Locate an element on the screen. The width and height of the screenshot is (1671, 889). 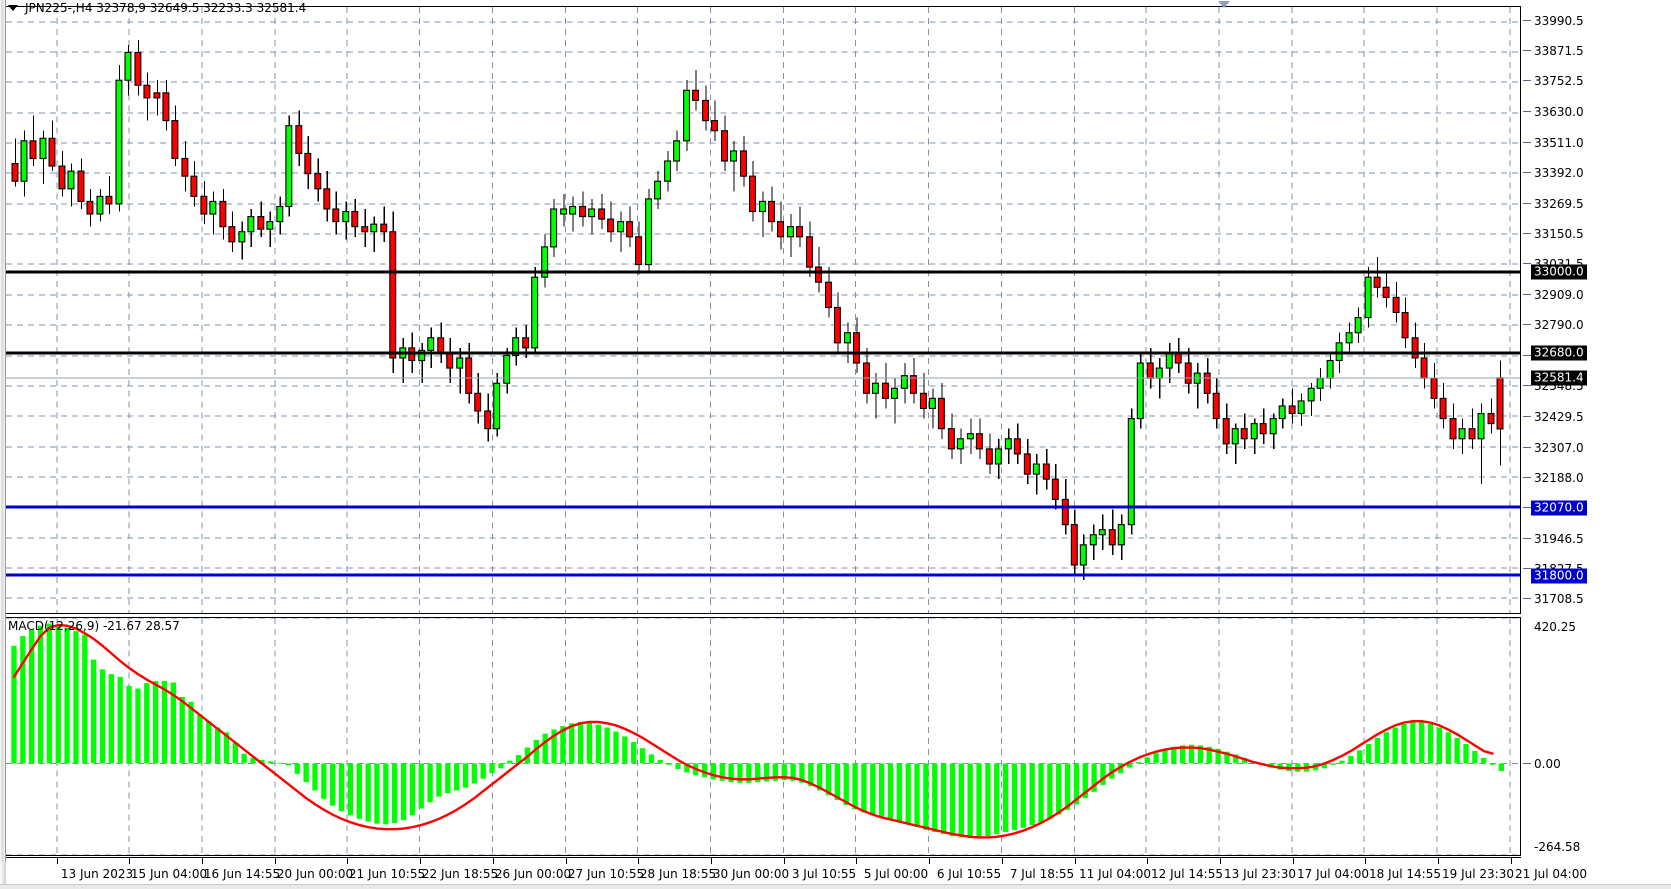
time-axis-label: 21 Jul 04:00 is located at coordinates (1551, 874).